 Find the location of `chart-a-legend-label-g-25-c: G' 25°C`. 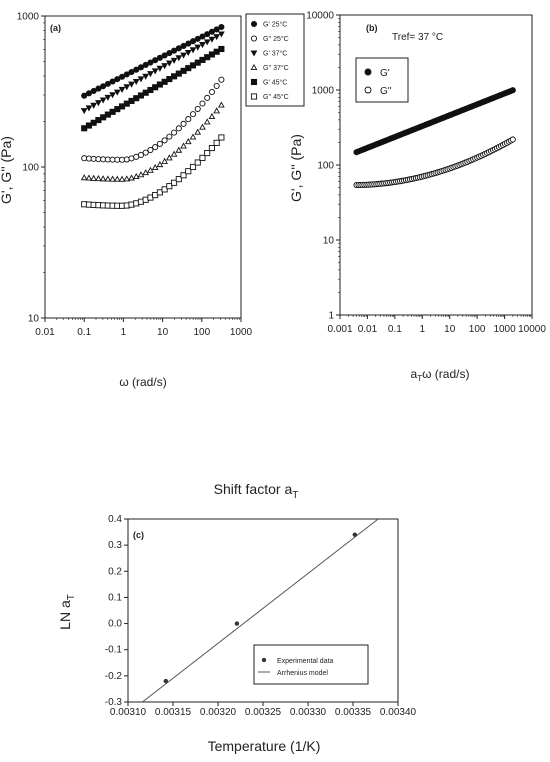

chart-a-legend-label-g-25-c: G' 25°C is located at coordinates (275, 25).